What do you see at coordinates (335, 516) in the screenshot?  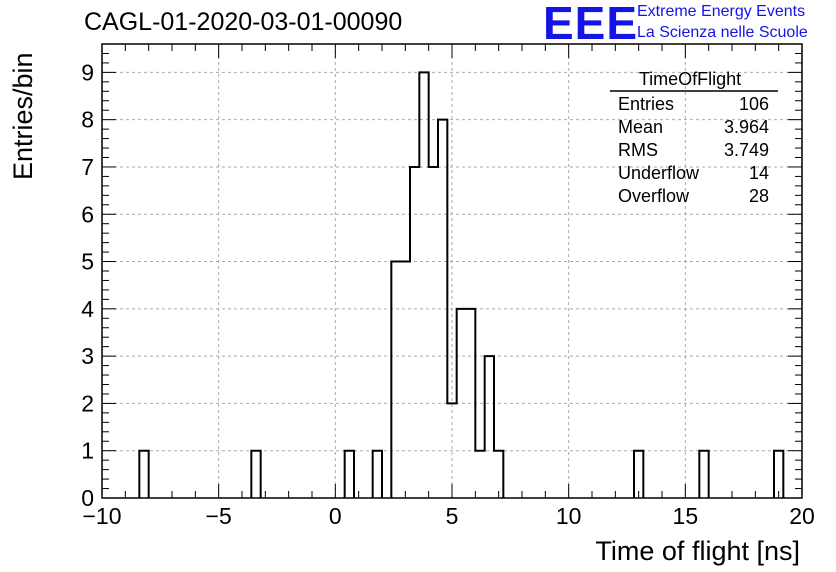 I see `x-tick-label: 0` at bounding box center [335, 516].